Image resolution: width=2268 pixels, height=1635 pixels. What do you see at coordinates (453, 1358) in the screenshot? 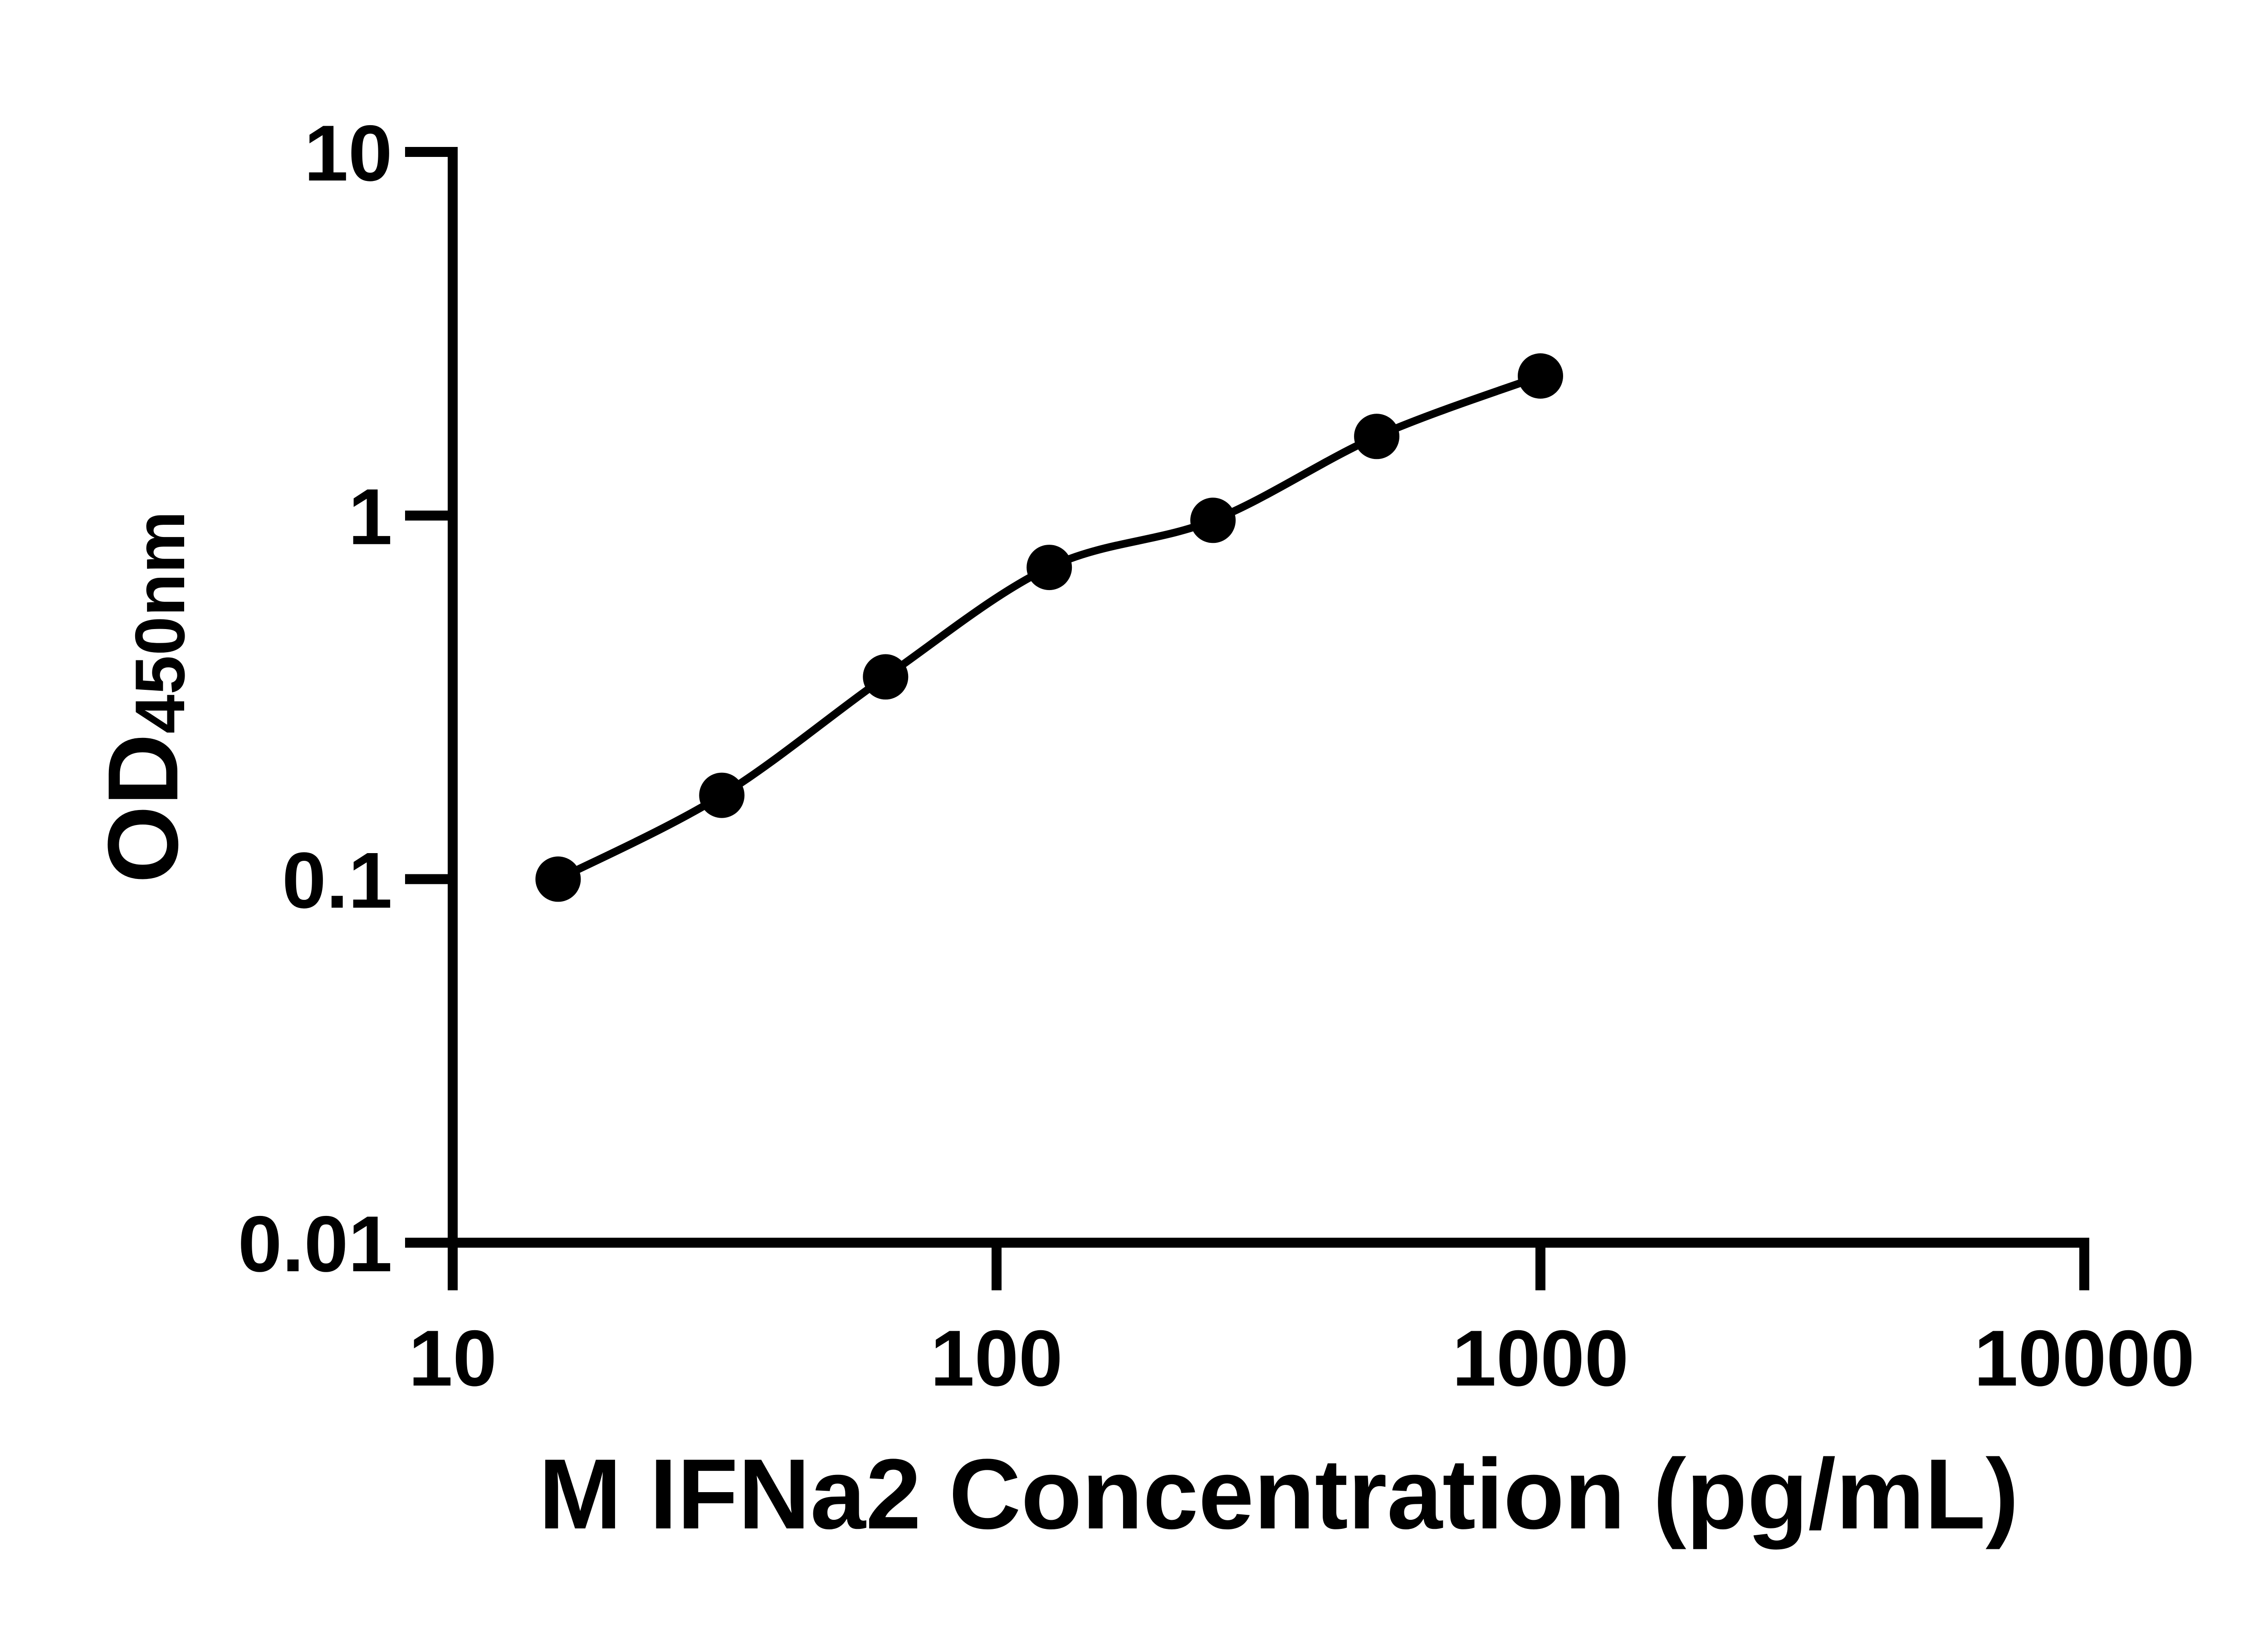
I see `x-tick-label: 10` at bounding box center [453, 1358].